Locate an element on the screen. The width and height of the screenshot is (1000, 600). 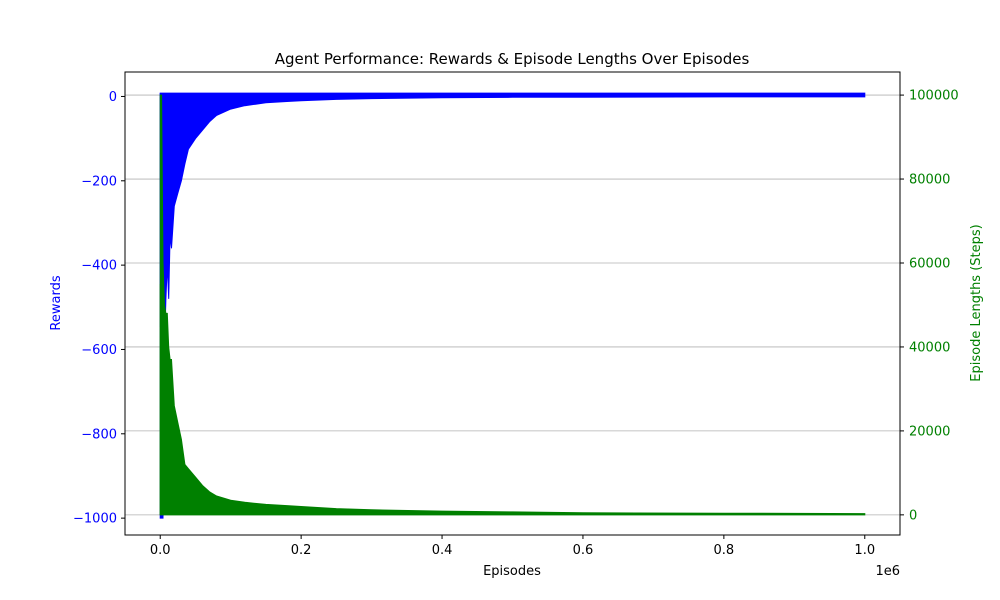
right-axis-ticks: 0 20000 40000 60000 80000 100000 is located at coordinates (929, 306).